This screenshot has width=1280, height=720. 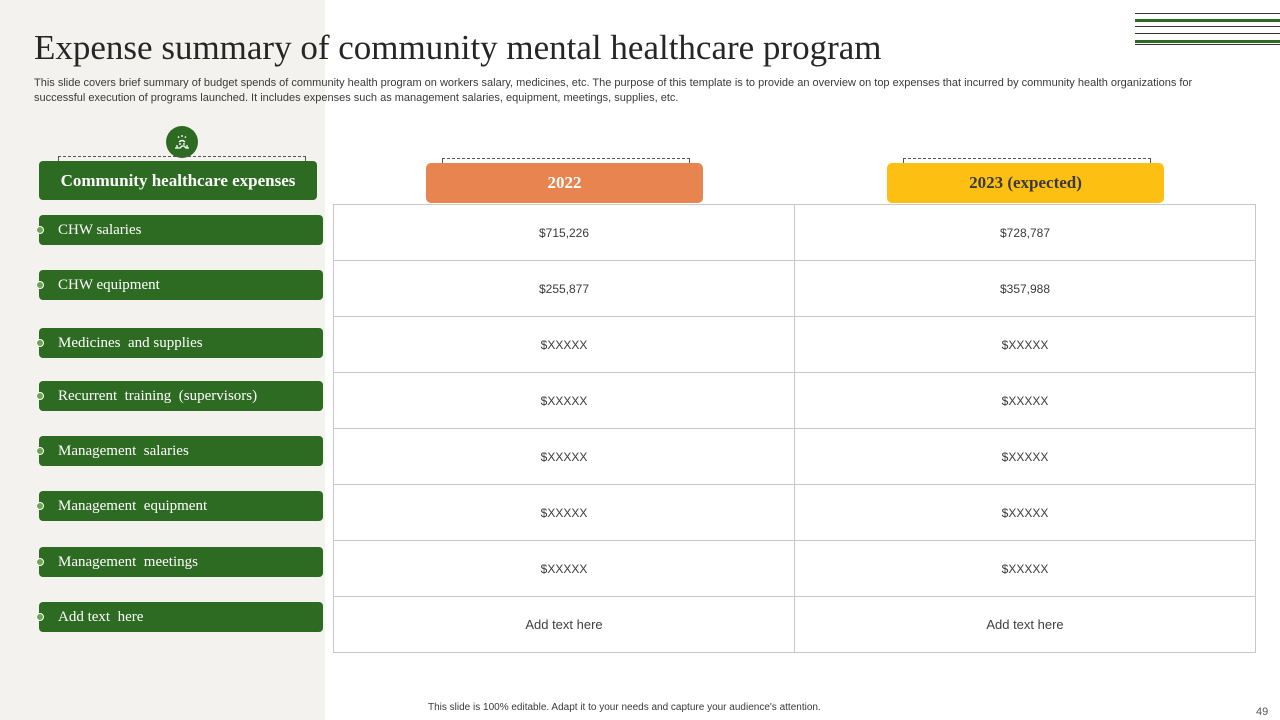 What do you see at coordinates (1025, 232) in the screenshot?
I see `value-2023: $728,787` at bounding box center [1025, 232].